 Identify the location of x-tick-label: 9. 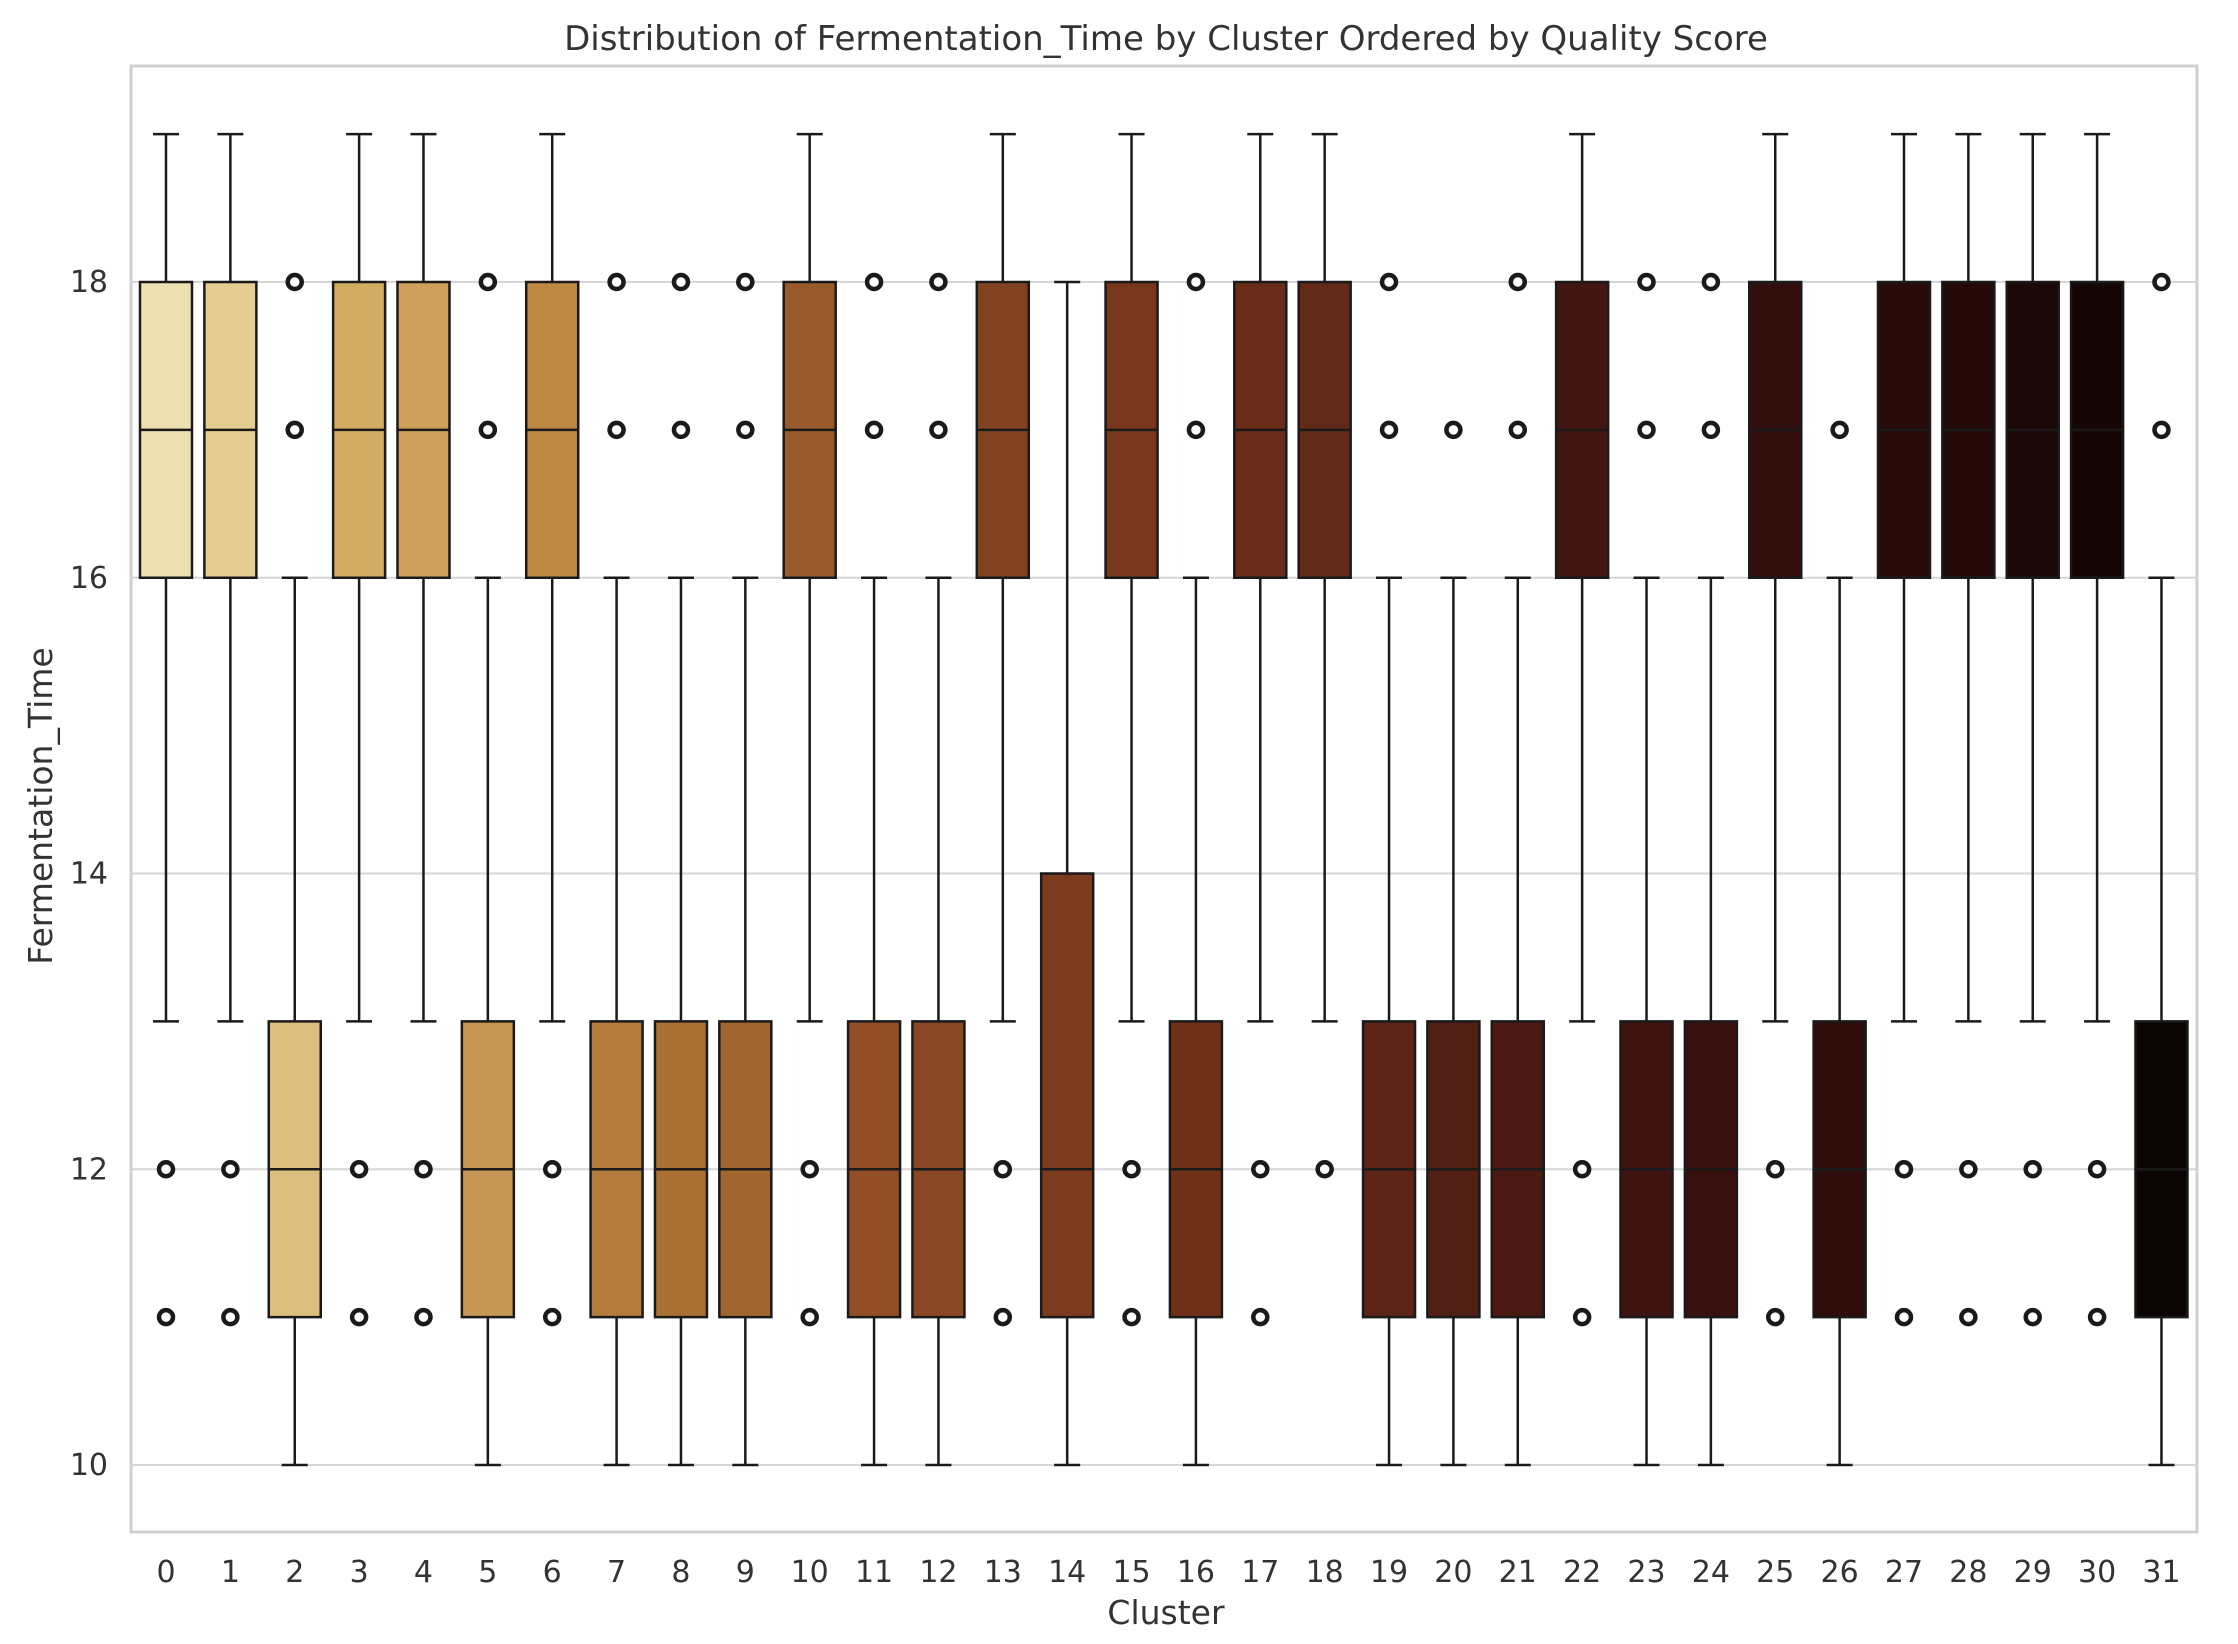
(745, 1572).